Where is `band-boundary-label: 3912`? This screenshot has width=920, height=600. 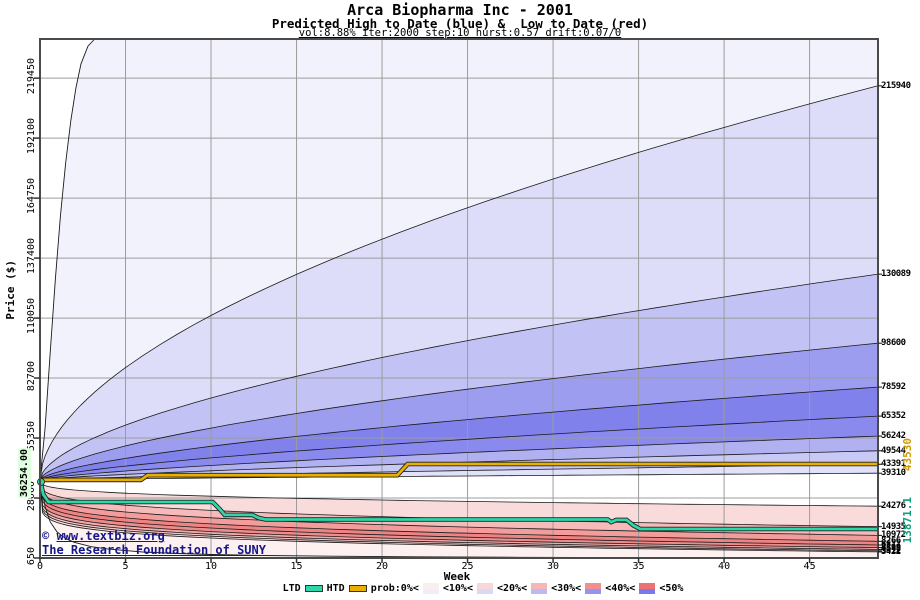 band-boundary-label: 3912 is located at coordinates (891, 550).